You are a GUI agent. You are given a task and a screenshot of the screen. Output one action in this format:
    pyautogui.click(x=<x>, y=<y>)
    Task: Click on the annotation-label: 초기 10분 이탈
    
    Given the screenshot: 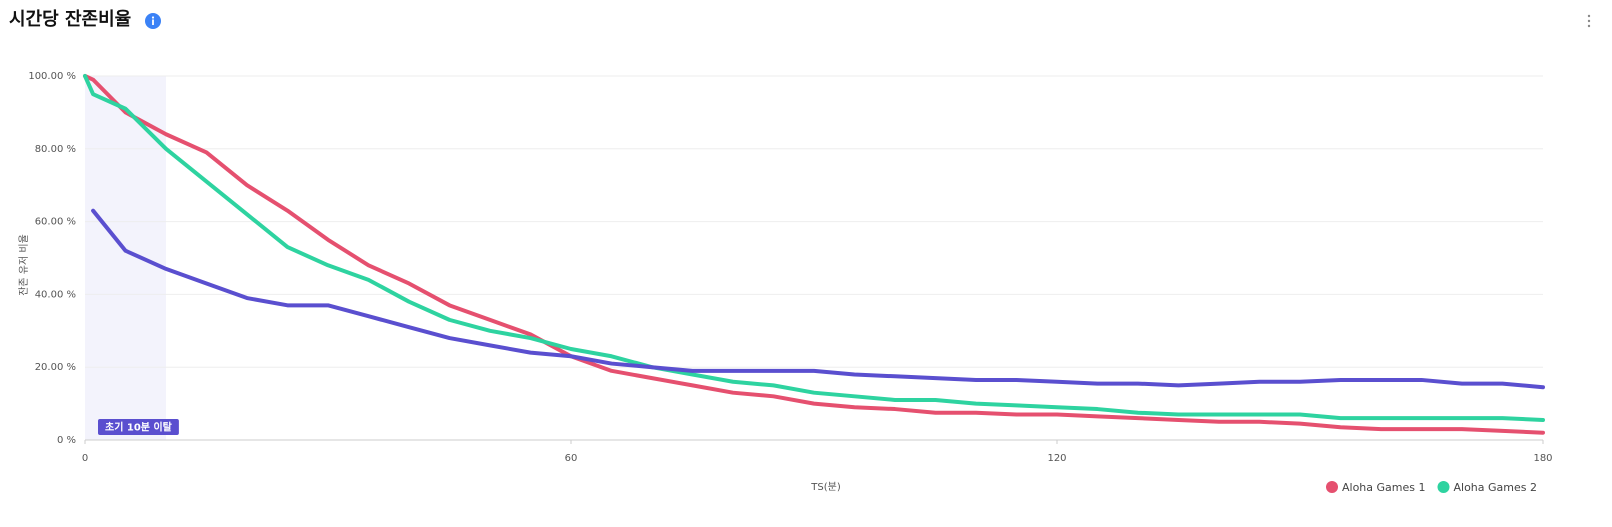 What is the action you would take?
    pyautogui.click(x=139, y=427)
    